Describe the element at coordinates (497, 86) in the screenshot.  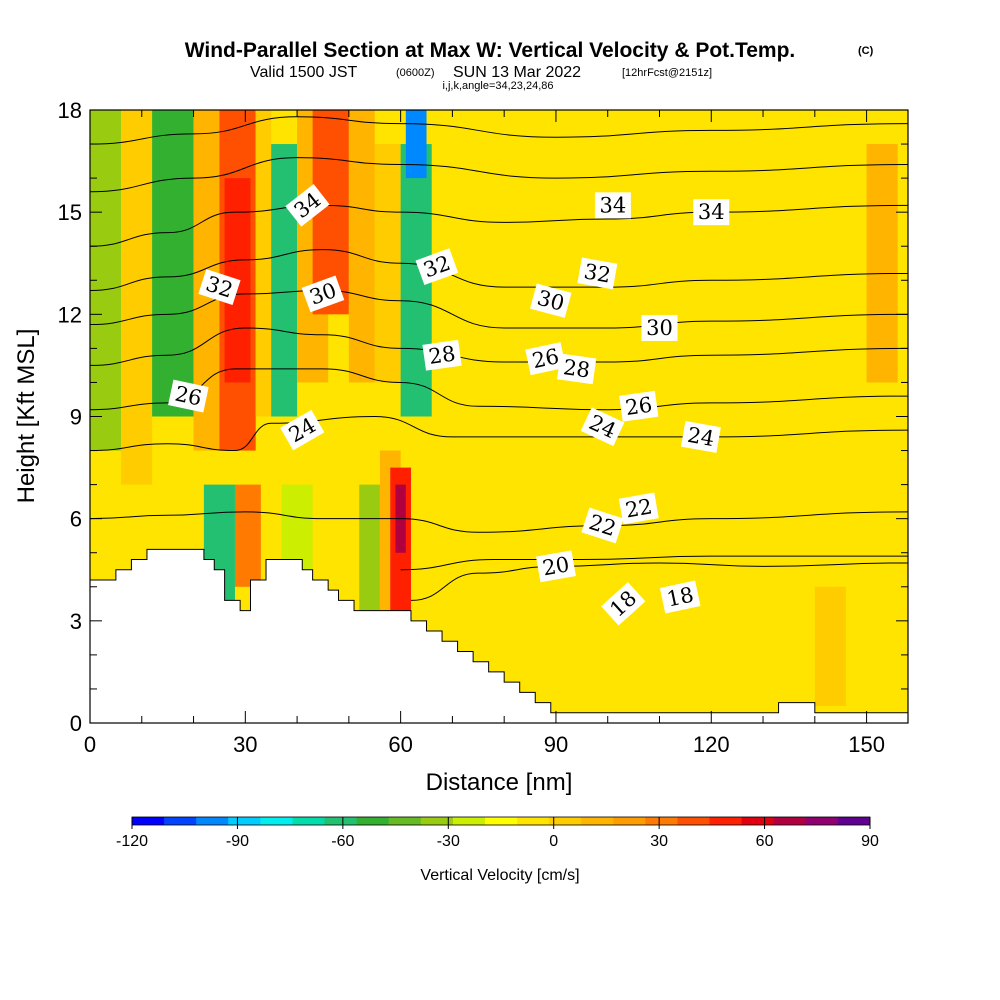
I see `subtitle-indices: i,j,k,angle=34,23,24,86` at that location.